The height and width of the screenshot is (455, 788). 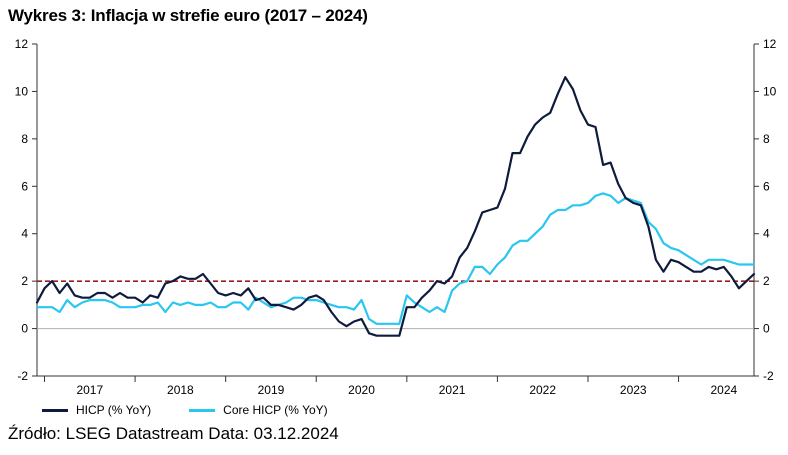 I want to click on y-tick-label-left: 2, so click(x=24, y=281).